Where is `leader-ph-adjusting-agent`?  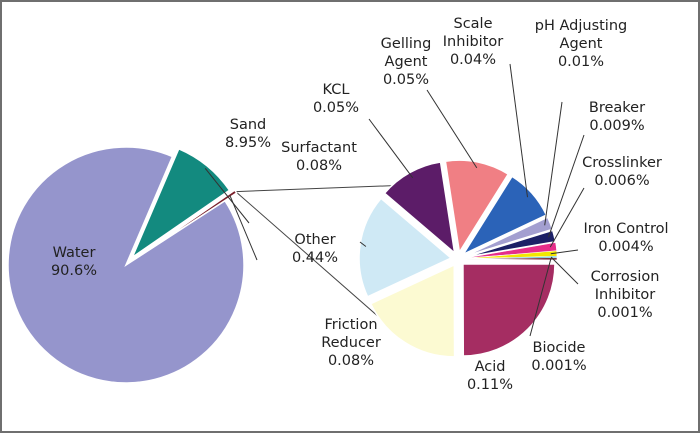 leader-ph-adjusting-agent is located at coordinates (553, 163).